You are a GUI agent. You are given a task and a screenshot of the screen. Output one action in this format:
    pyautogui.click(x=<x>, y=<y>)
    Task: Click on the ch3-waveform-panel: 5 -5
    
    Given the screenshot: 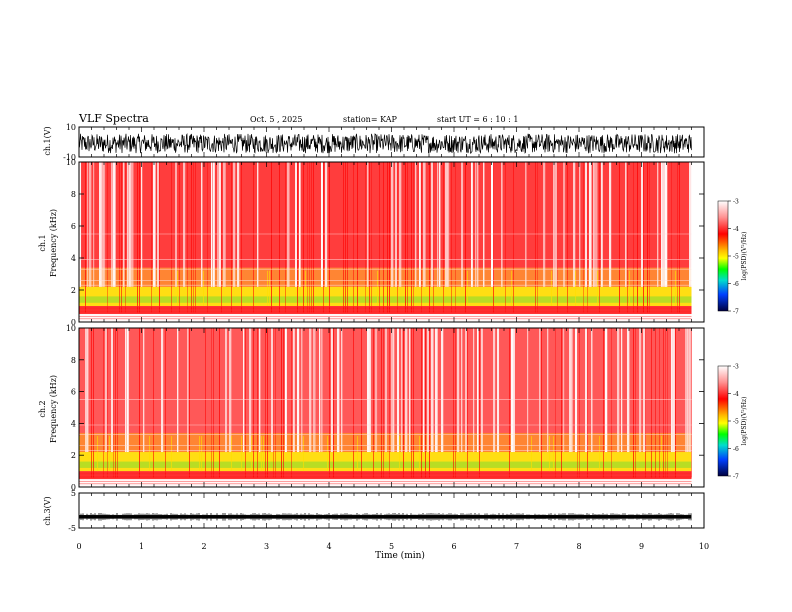 What is the action you would take?
    pyautogui.click(x=386, y=511)
    